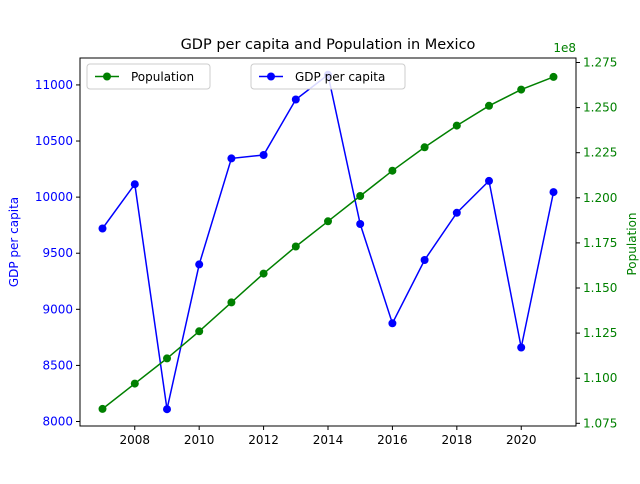  What do you see at coordinates (57, 253) in the screenshot?
I see `y-left-tick-label: 9500` at bounding box center [57, 253].